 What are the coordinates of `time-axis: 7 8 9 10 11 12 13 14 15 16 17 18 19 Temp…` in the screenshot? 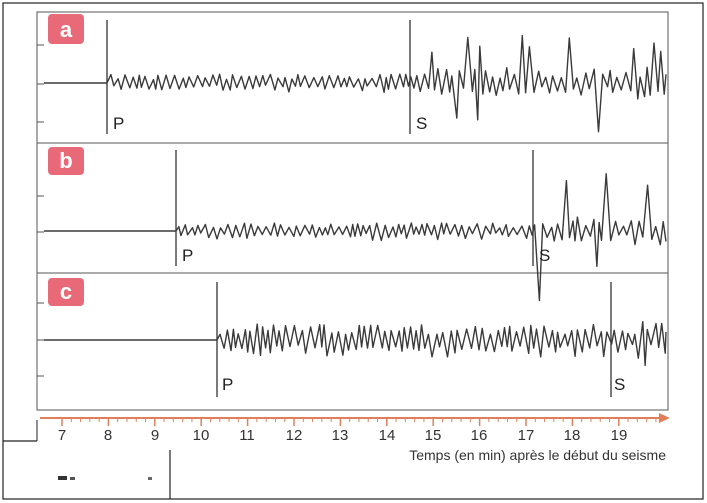 It's located at (355, 438).